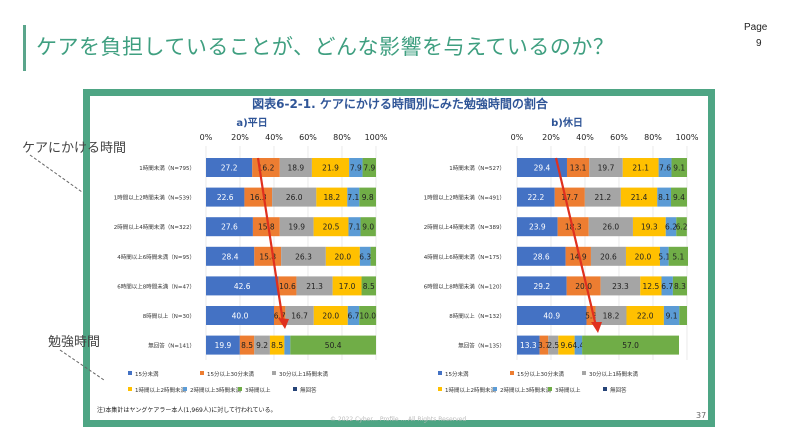 The width and height of the screenshot is (800, 438). I want to click on chart-0-data-label: 16.2, so click(266, 168).